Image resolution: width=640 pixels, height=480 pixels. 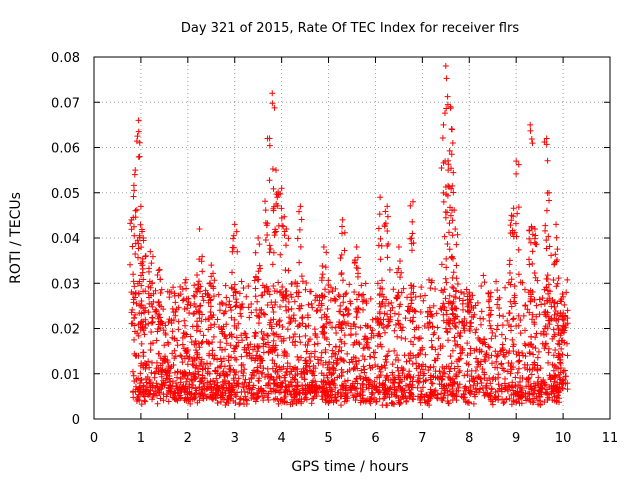 What do you see at coordinates (188, 438) in the screenshot?
I see `x-tick-label: 2` at bounding box center [188, 438].